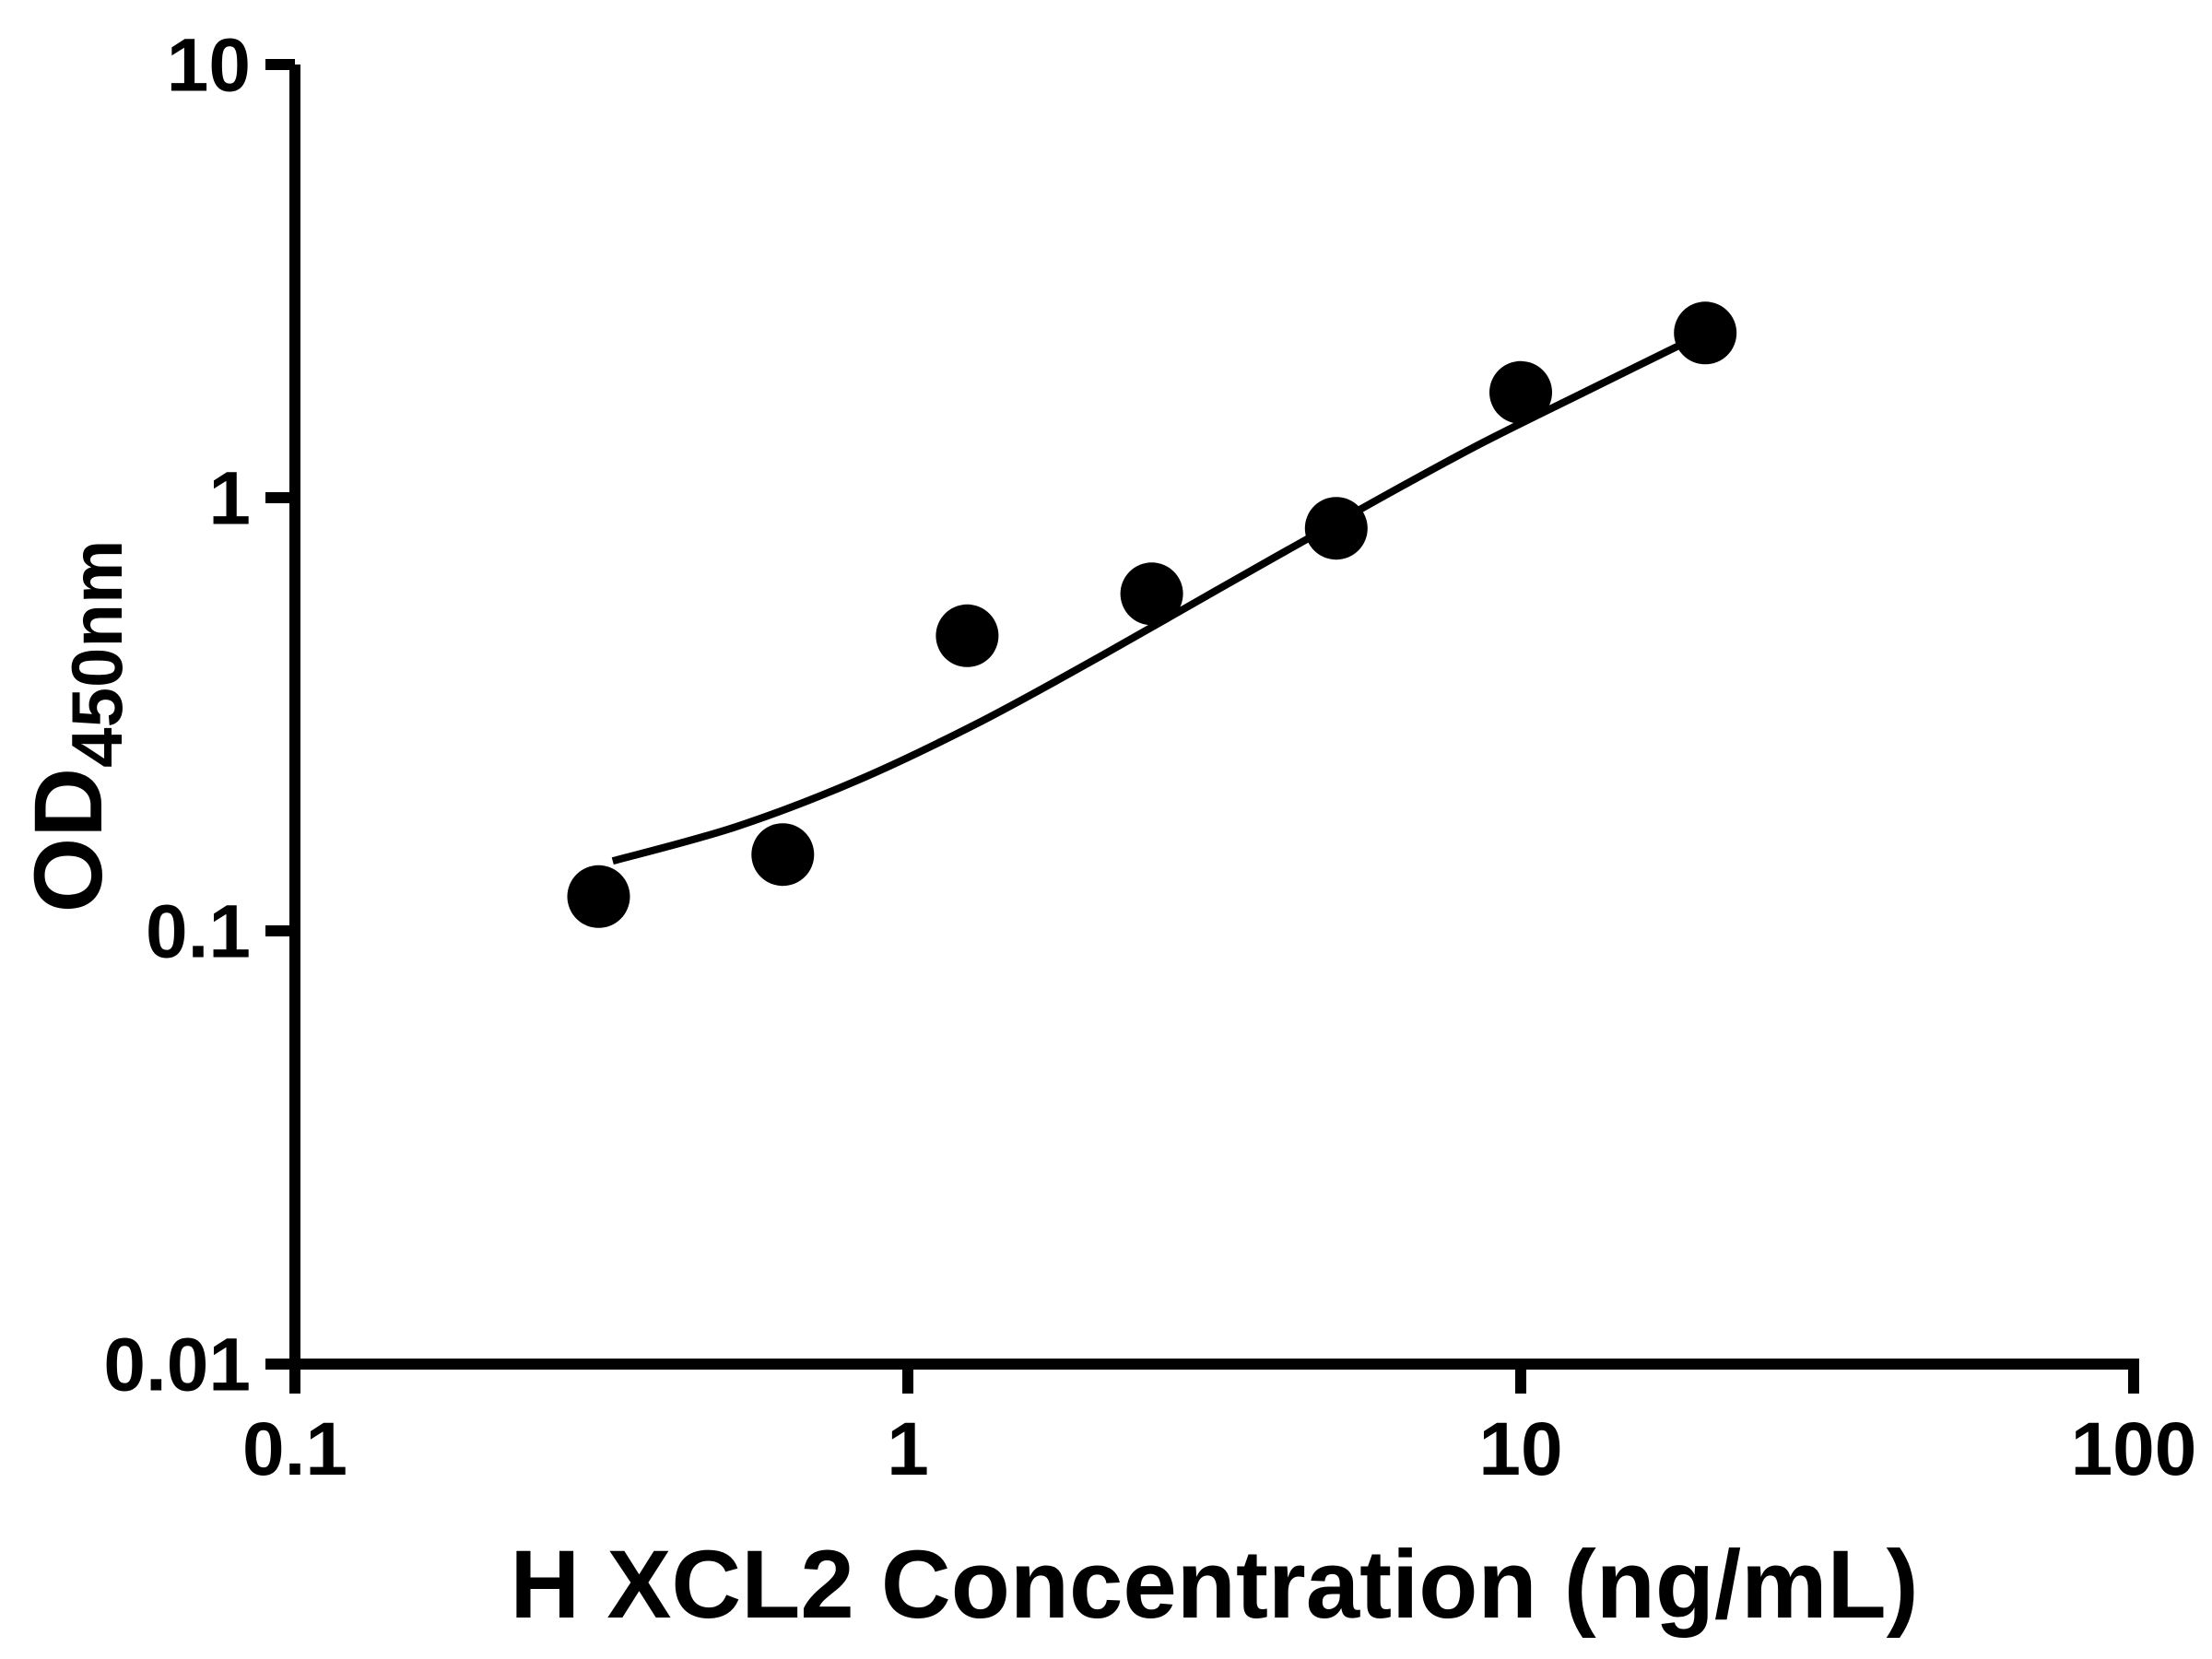  I want to click on y-tick-label: 1, so click(229, 499).